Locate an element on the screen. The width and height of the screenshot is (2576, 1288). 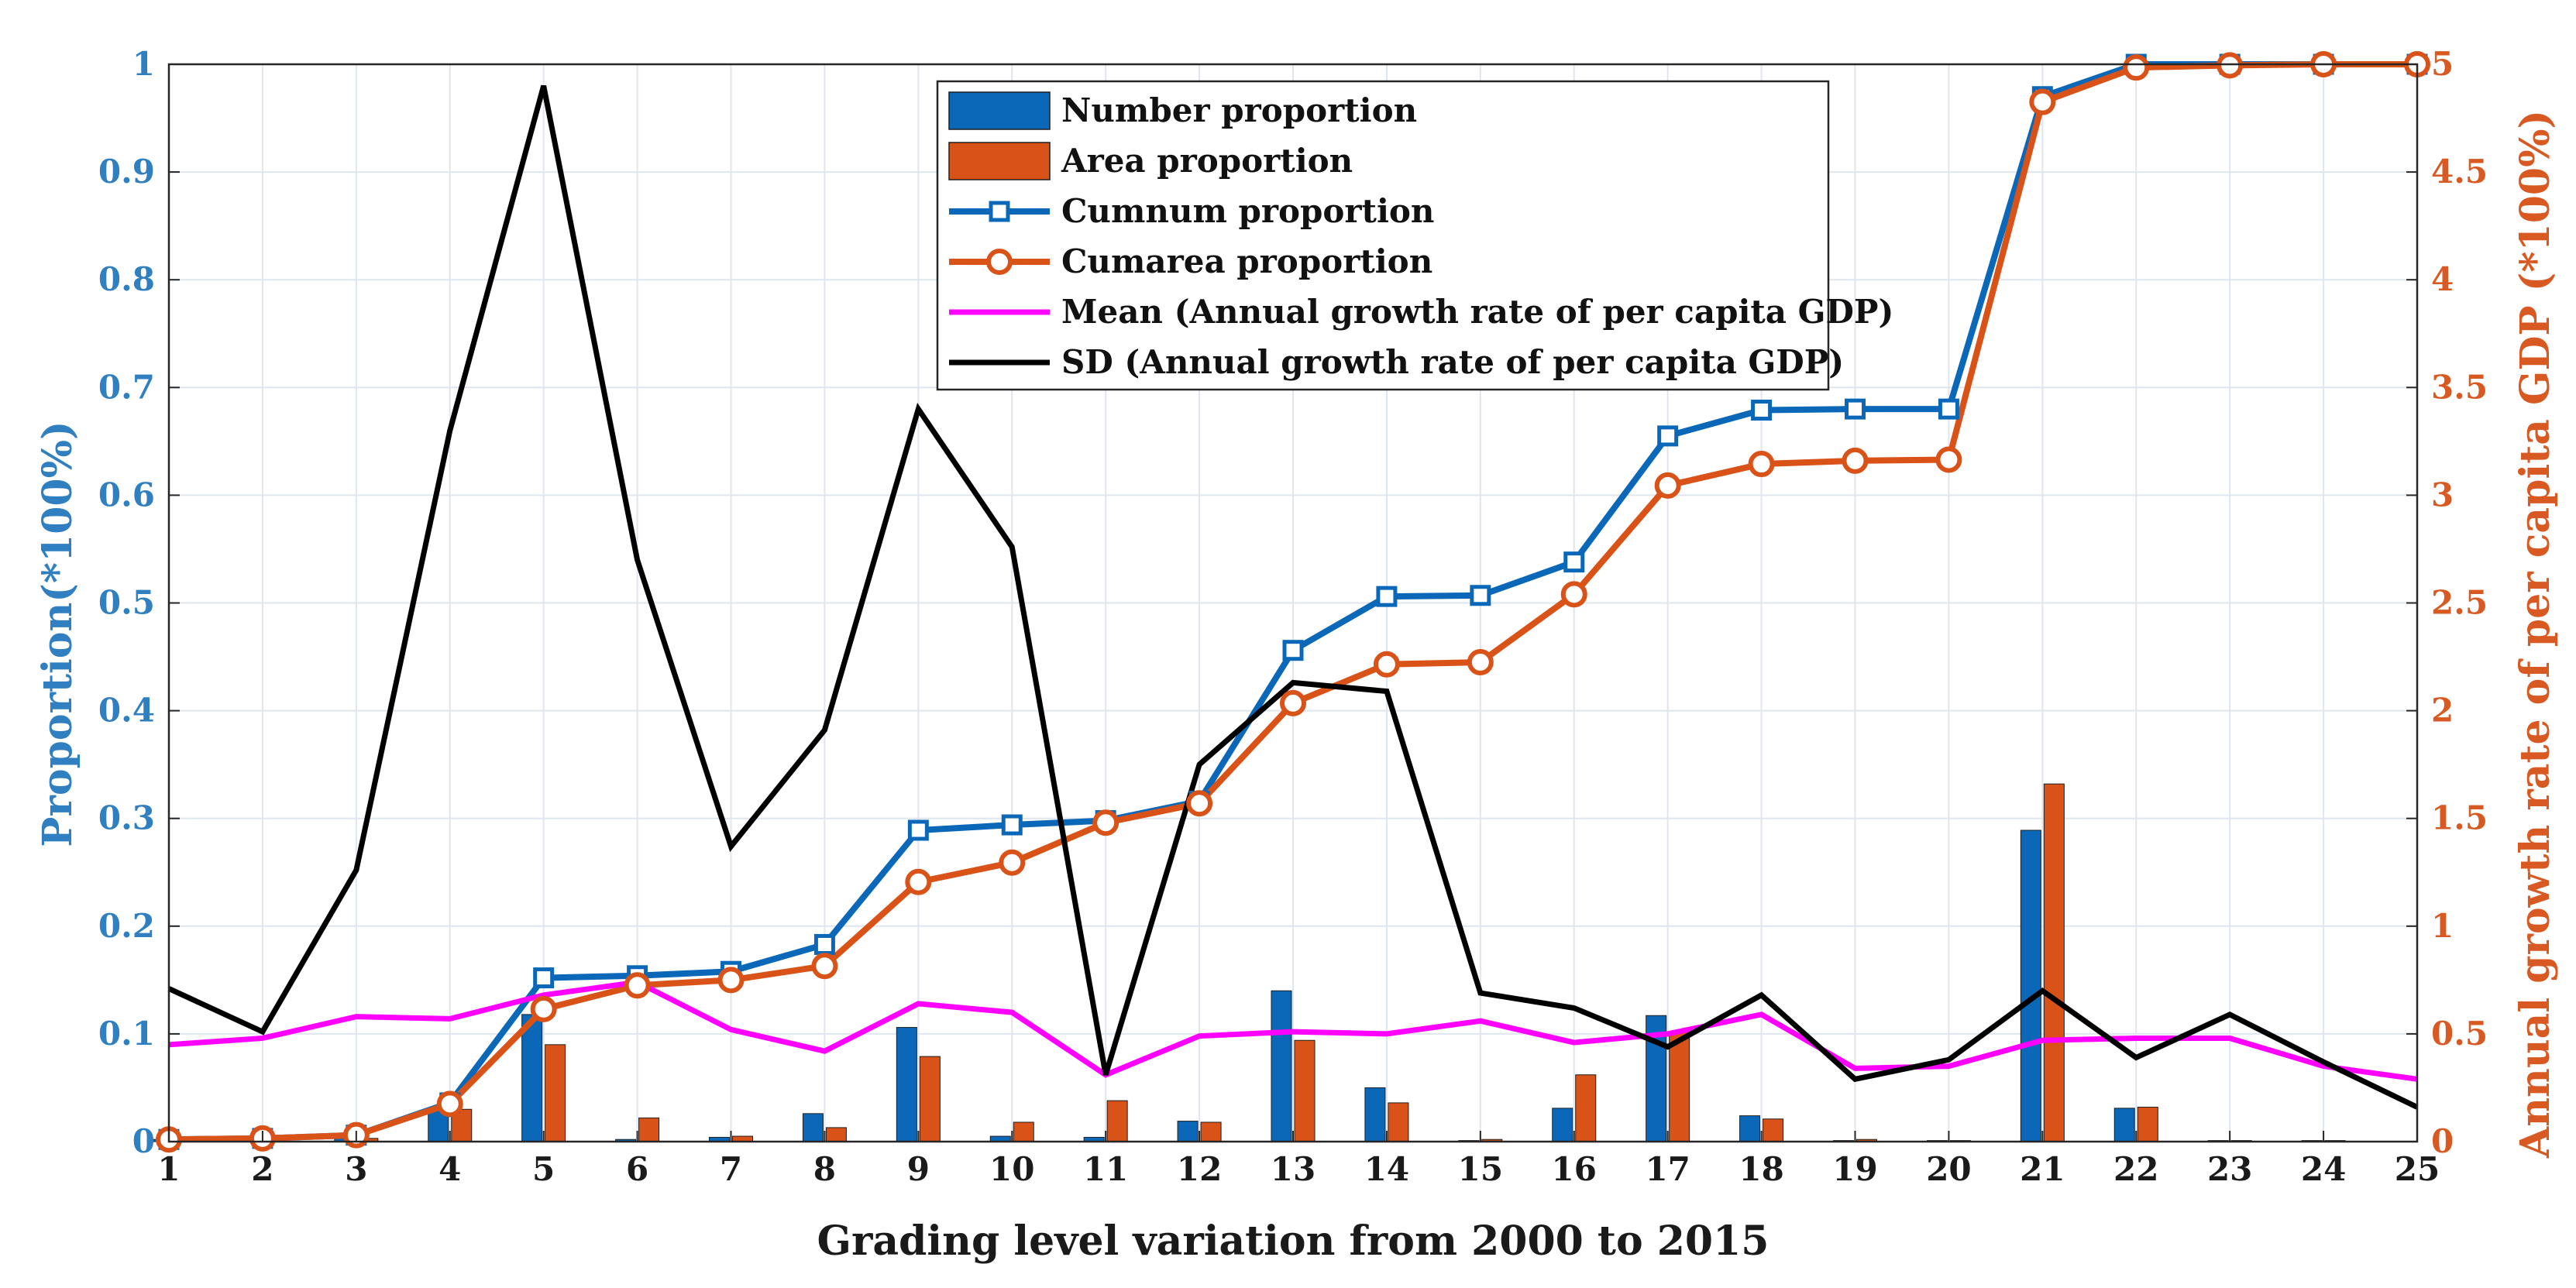
y-left-tick-label: 0.7 is located at coordinates (126, 387).